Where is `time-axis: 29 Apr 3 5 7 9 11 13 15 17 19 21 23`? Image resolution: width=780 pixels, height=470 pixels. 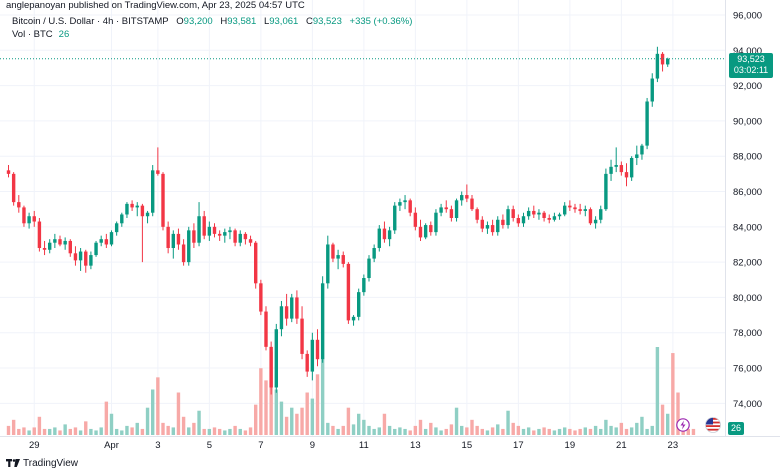
time-axis: 29 Apr 3 5 7 9 11 13 15 17 19 21 23 is located at coordinates (353, 445).